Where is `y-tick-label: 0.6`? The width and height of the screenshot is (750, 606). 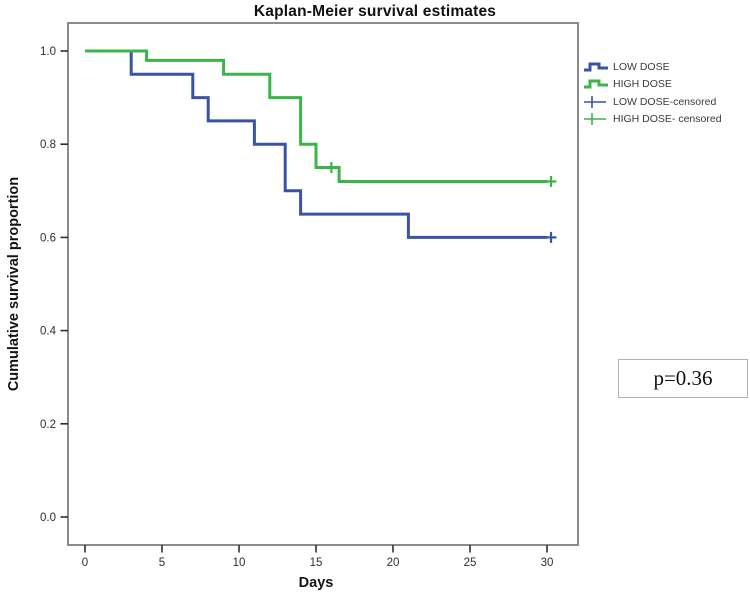 y-tick-label: 0.6 is located at coordinates (48, 238).